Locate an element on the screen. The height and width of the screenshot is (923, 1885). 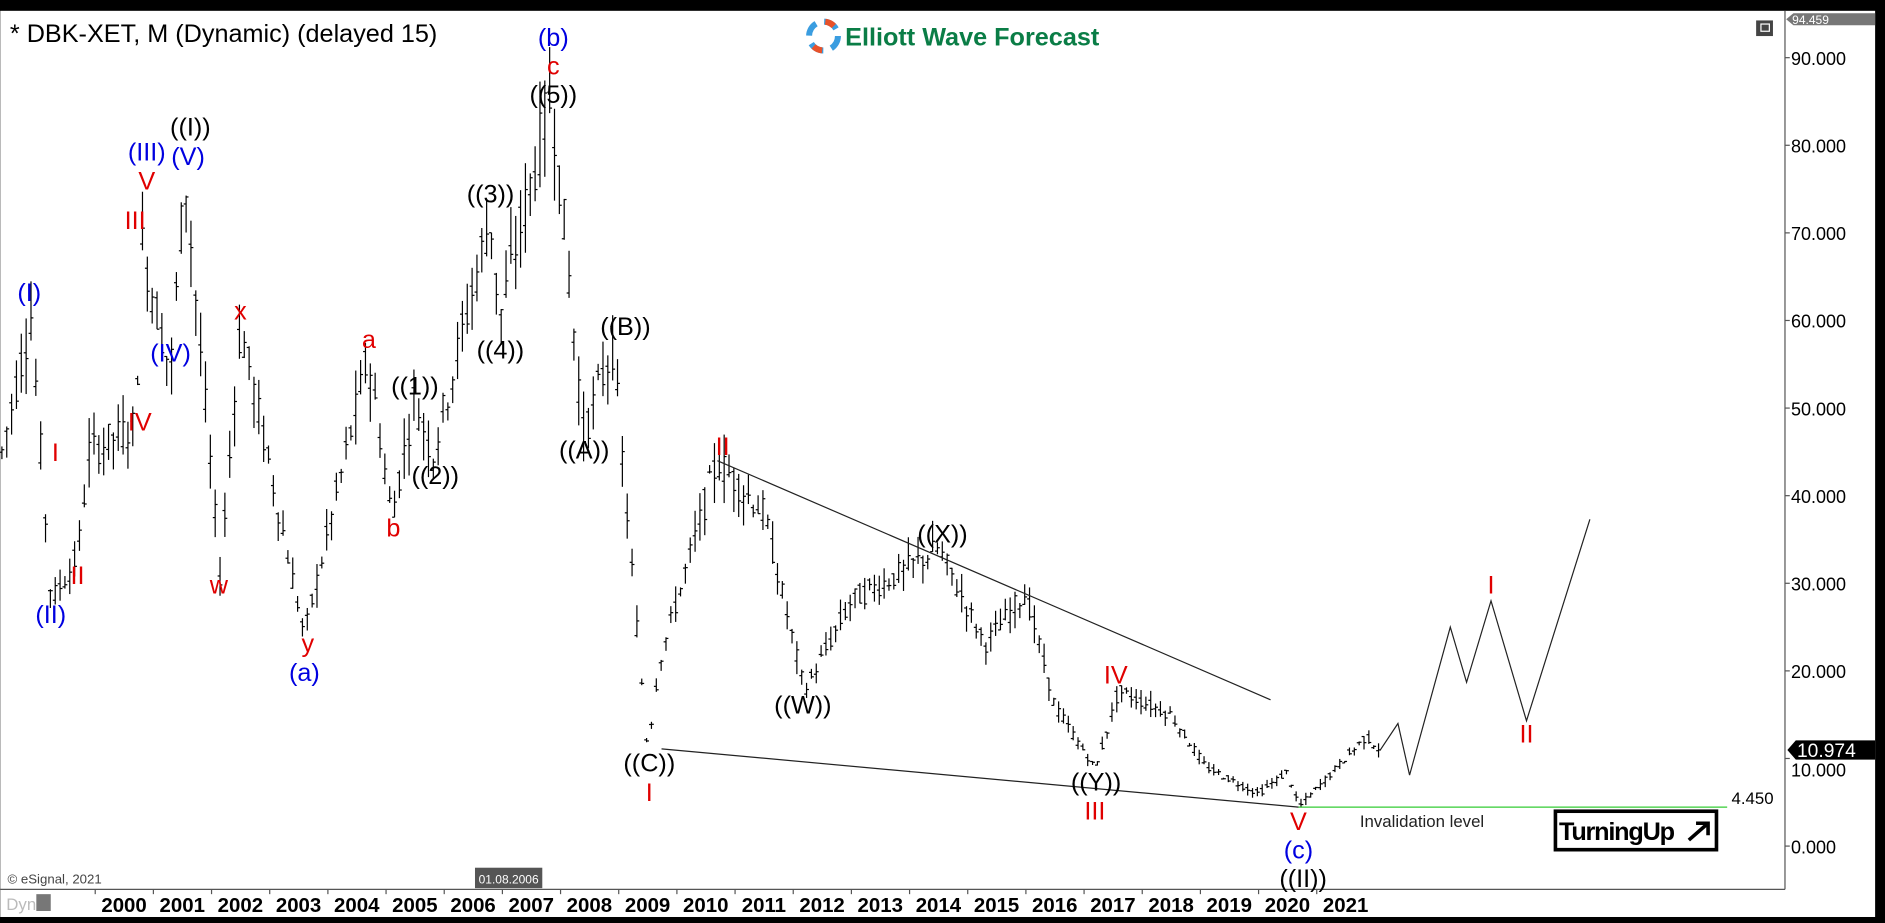
wave-label: (III) is located at coordinates (147, 153).